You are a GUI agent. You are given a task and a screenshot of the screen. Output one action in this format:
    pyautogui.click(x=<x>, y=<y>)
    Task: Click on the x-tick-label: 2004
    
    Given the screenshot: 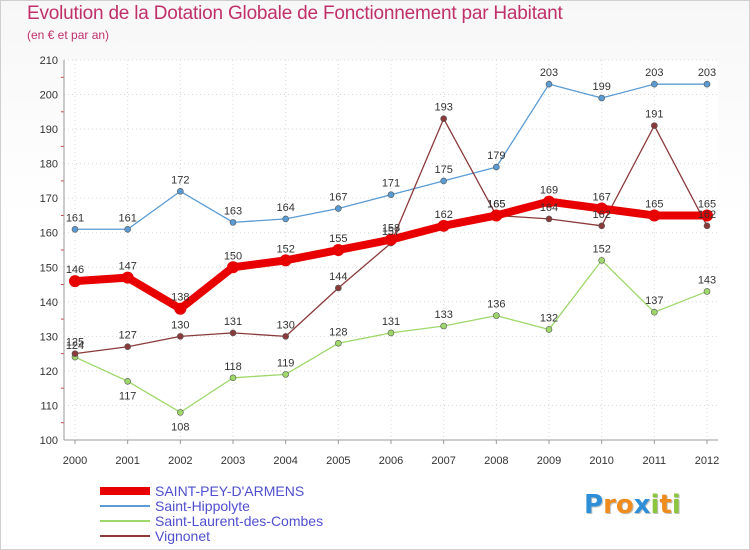 What is the action you would take?
    pyautogui.click(x=285, y=461)
    